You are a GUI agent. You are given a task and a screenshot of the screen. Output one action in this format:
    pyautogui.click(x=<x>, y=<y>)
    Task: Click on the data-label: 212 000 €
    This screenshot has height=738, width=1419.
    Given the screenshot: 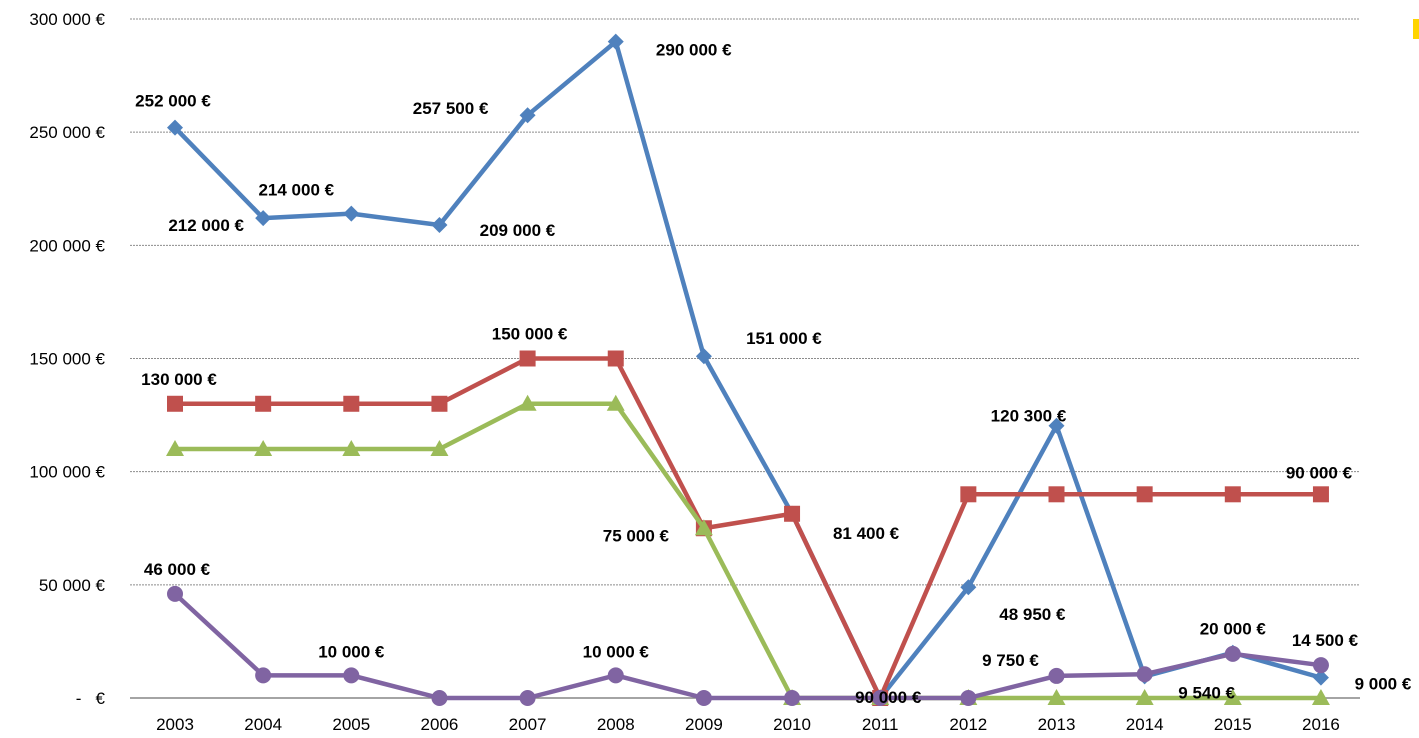 What is the action you would take?
    pyautogui.click(x=206, y=225)
    